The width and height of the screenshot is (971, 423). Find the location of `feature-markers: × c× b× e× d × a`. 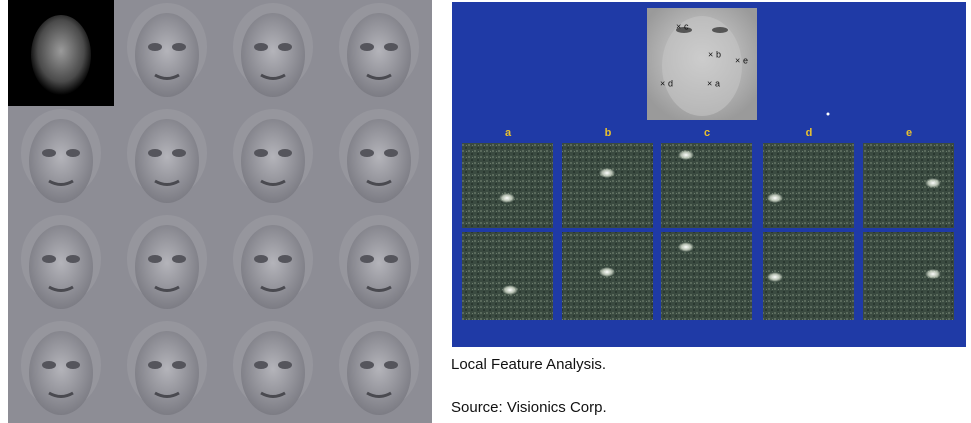

feature-markers: × c× b× e× d × a is located at coordinates (704, 54).